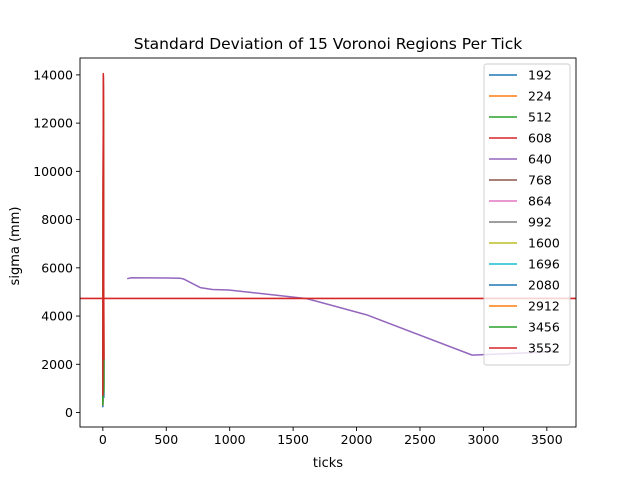  What do you see at coordinates (328, 463) in the screenshot?
I see `x-axis-title: ticks` at bounding box center [328, 463].